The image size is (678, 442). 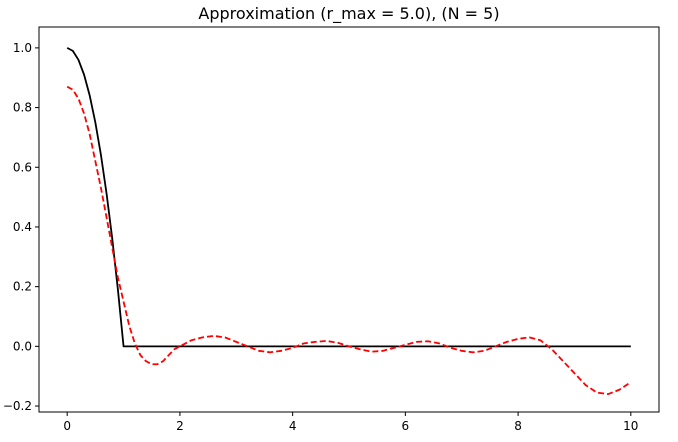 I want to click on y-axis: −0.2 0.0 0.2 0.4 0.6 0.8 1.0, so click(x=21, y=227).